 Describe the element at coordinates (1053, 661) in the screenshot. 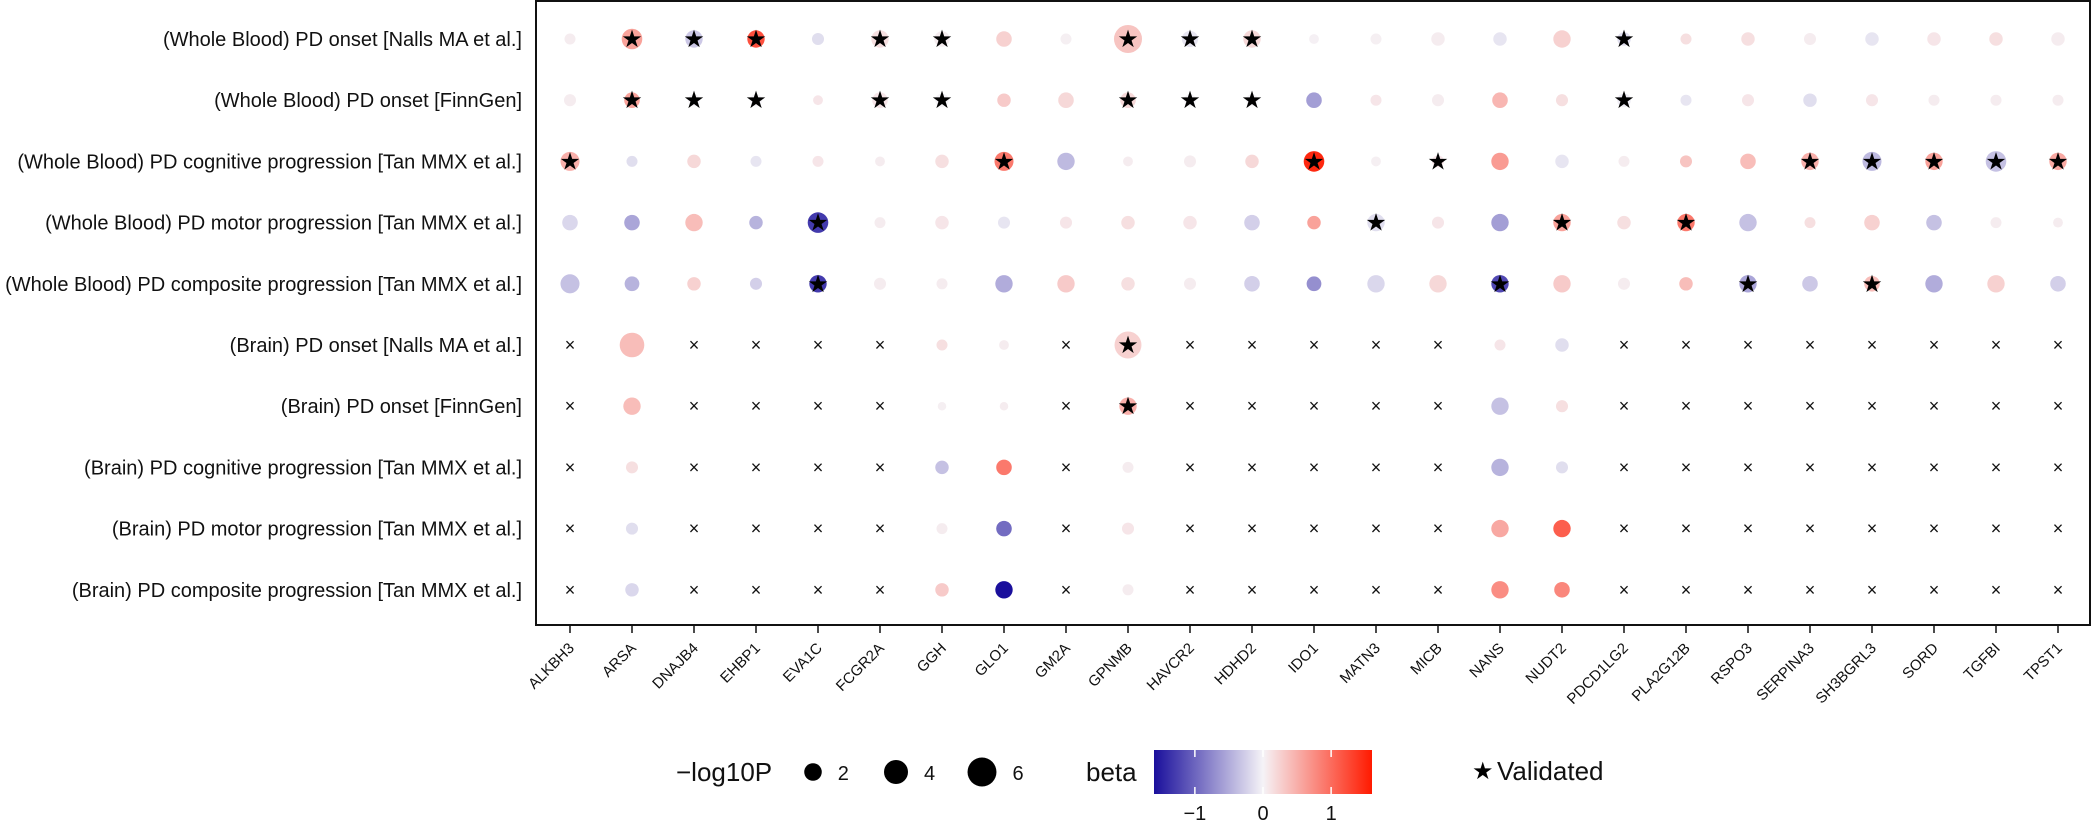

I see `column-label: GM2A` at that location.